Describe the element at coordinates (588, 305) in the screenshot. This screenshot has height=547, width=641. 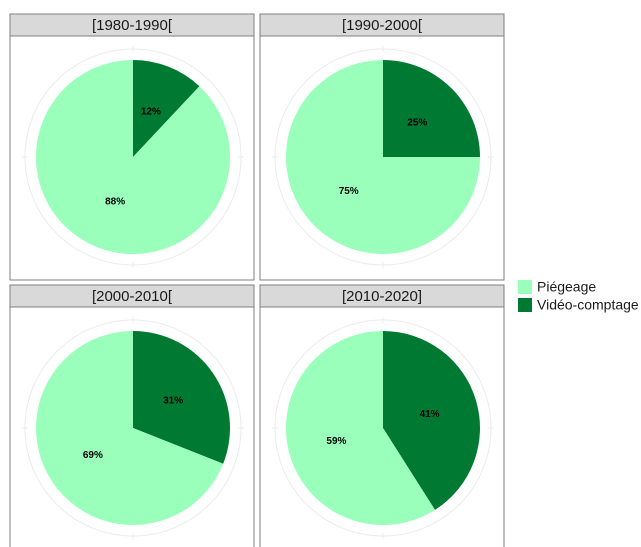
I see `legend-label: Vidéo-comptage` at that location.